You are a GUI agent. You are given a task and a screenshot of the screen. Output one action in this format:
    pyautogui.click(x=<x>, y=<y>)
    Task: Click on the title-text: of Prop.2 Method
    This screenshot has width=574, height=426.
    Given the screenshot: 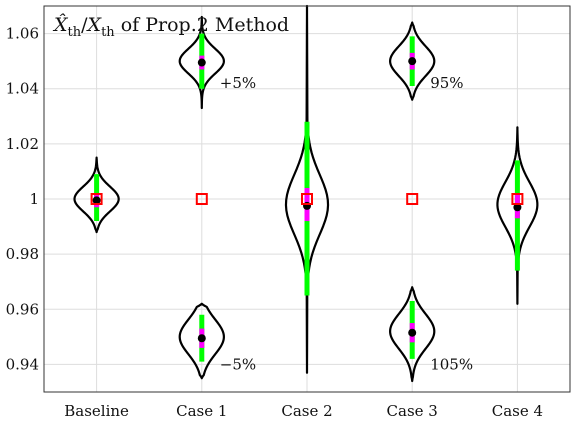 What is the action you would take?
    pyautogui.click(x=202, y=25)
    